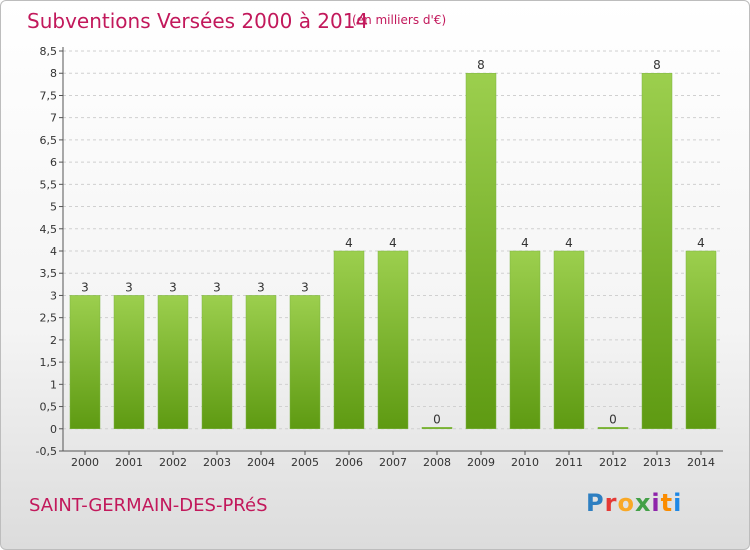 This screenshot has width=750, height=550. What do you see at coordinates (49, 184) in the screenshot?
I see `y-tick-label: 5,5` at bounding box center [49, 184].